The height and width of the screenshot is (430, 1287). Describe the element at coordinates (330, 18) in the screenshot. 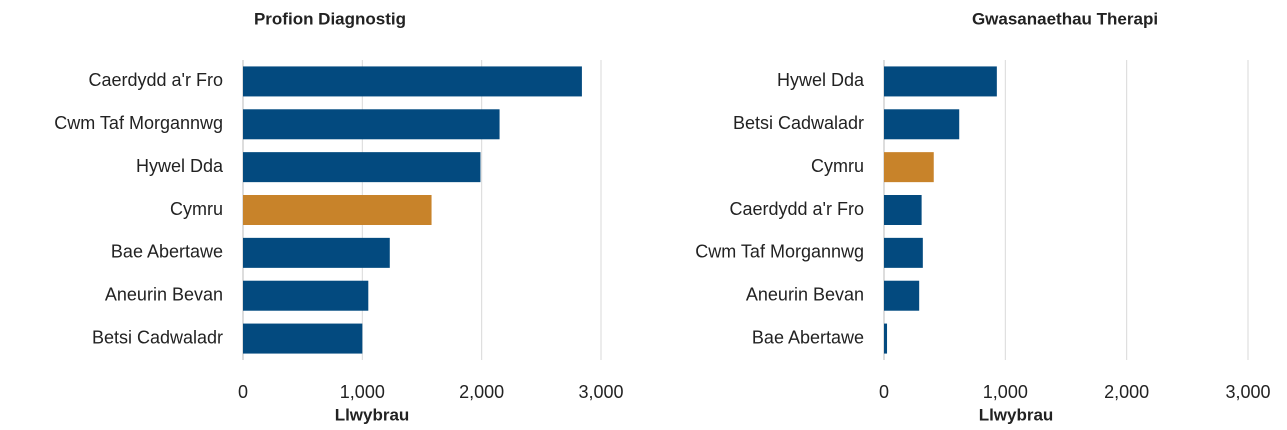

I see `chart-title: Profion Diagnostig` at that location.